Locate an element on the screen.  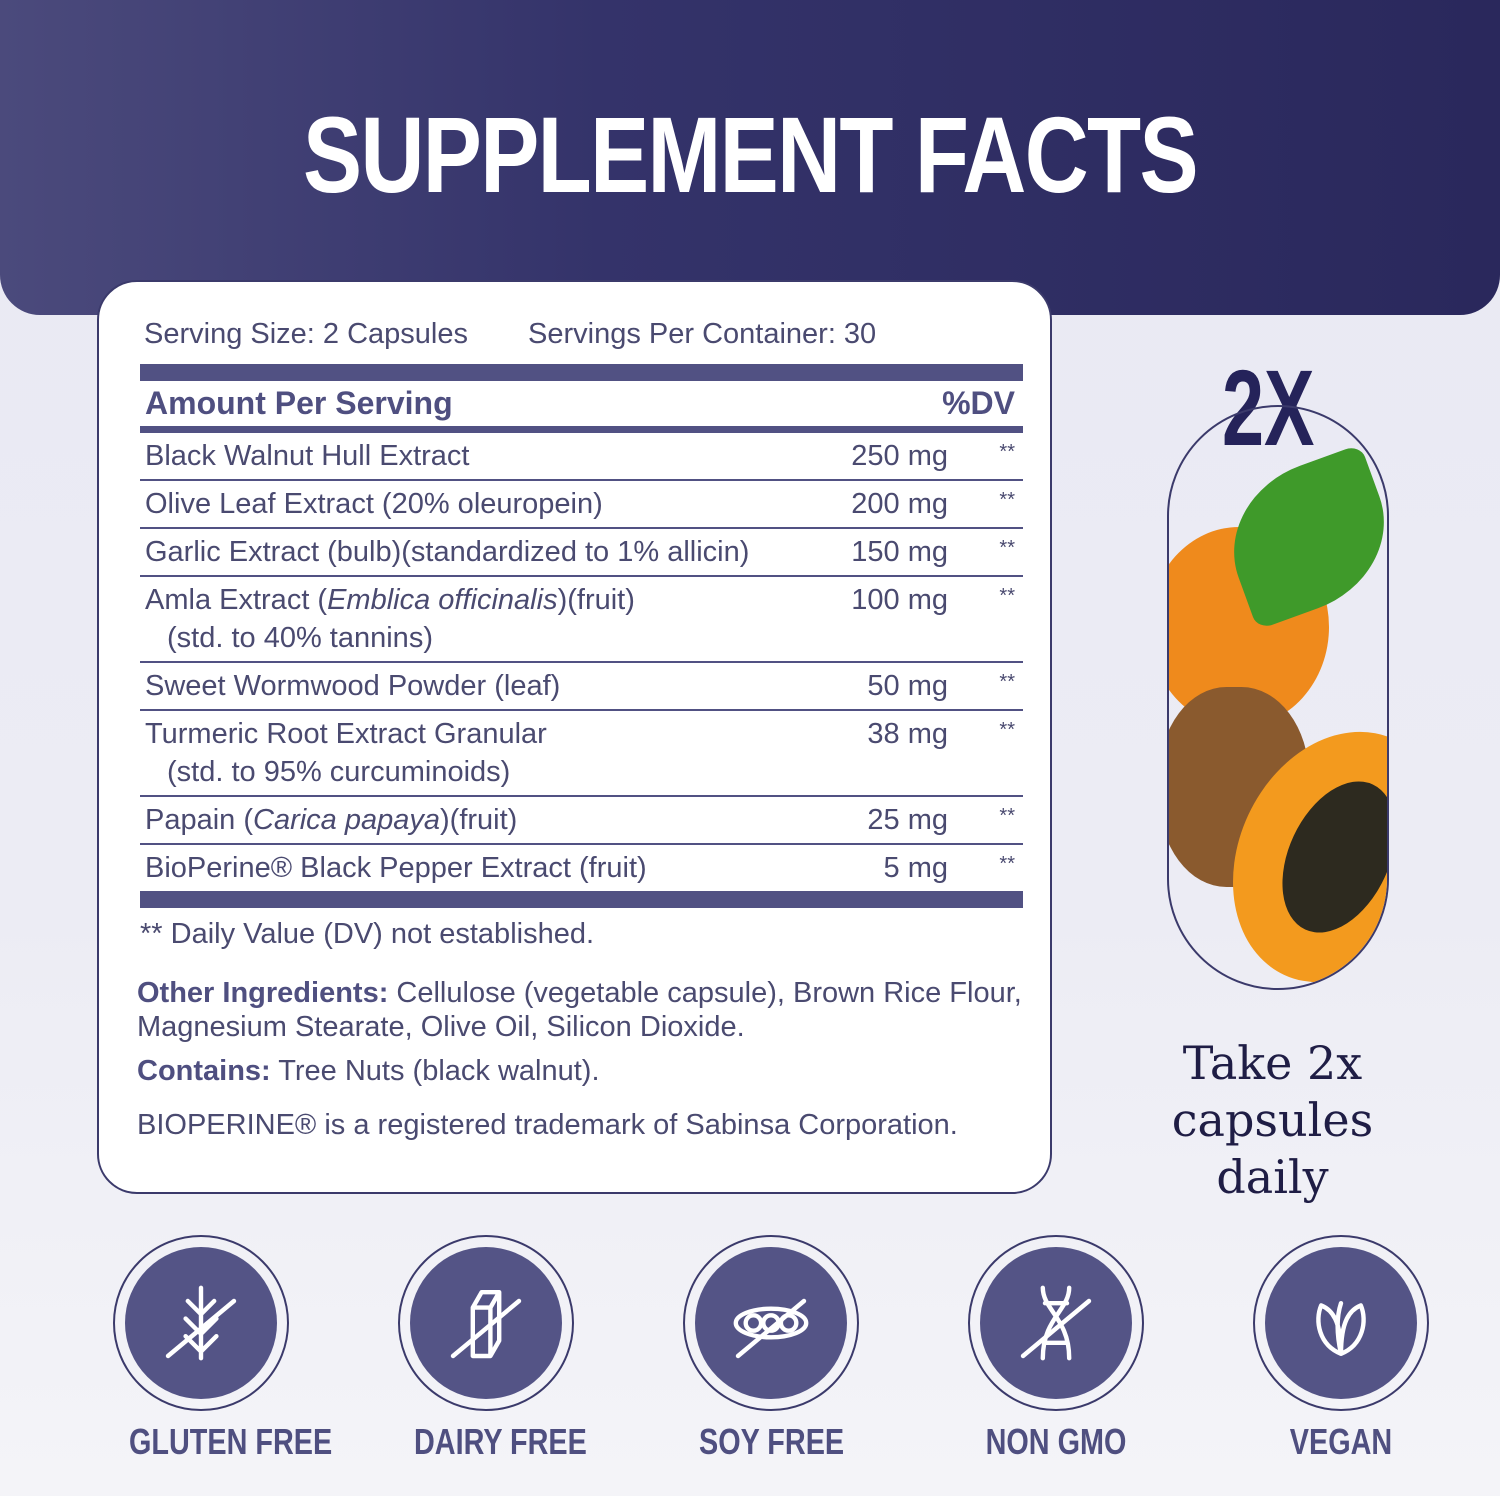
divider is located at coordinates (581, 429).